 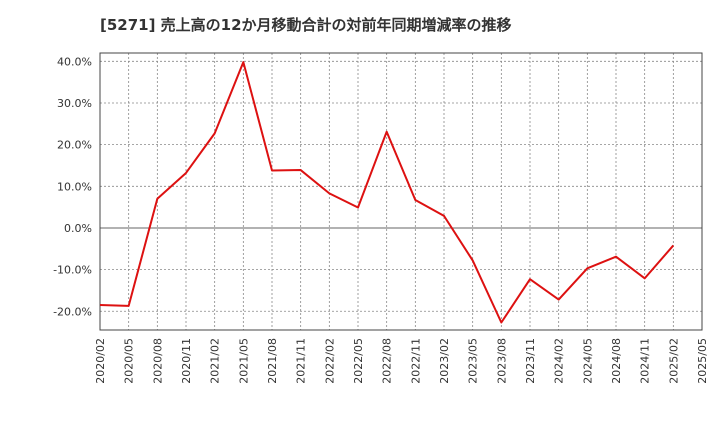 I want to click on x-tick-label: 2023/11, so click(x=530, y=361).